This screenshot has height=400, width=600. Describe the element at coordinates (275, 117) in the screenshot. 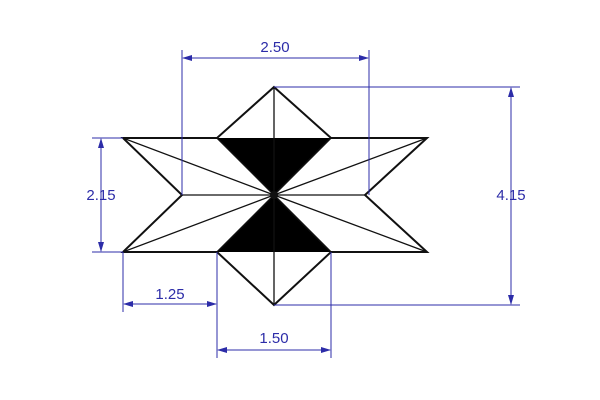

I see `dimension-top-width: 2.50` at that location.